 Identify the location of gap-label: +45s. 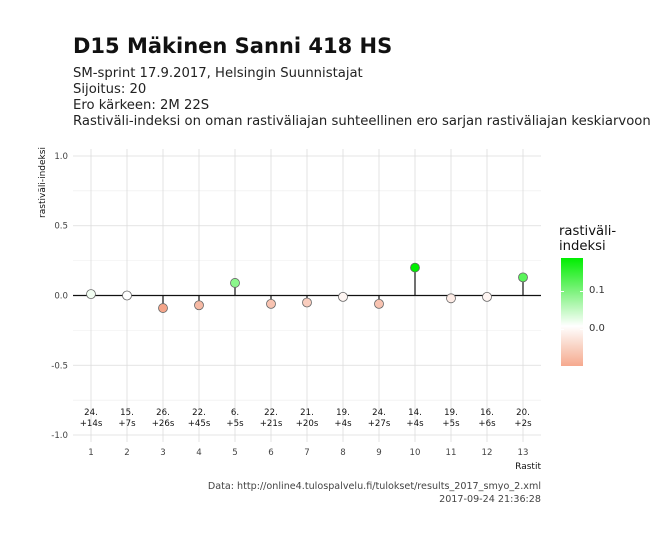
(199, 424).